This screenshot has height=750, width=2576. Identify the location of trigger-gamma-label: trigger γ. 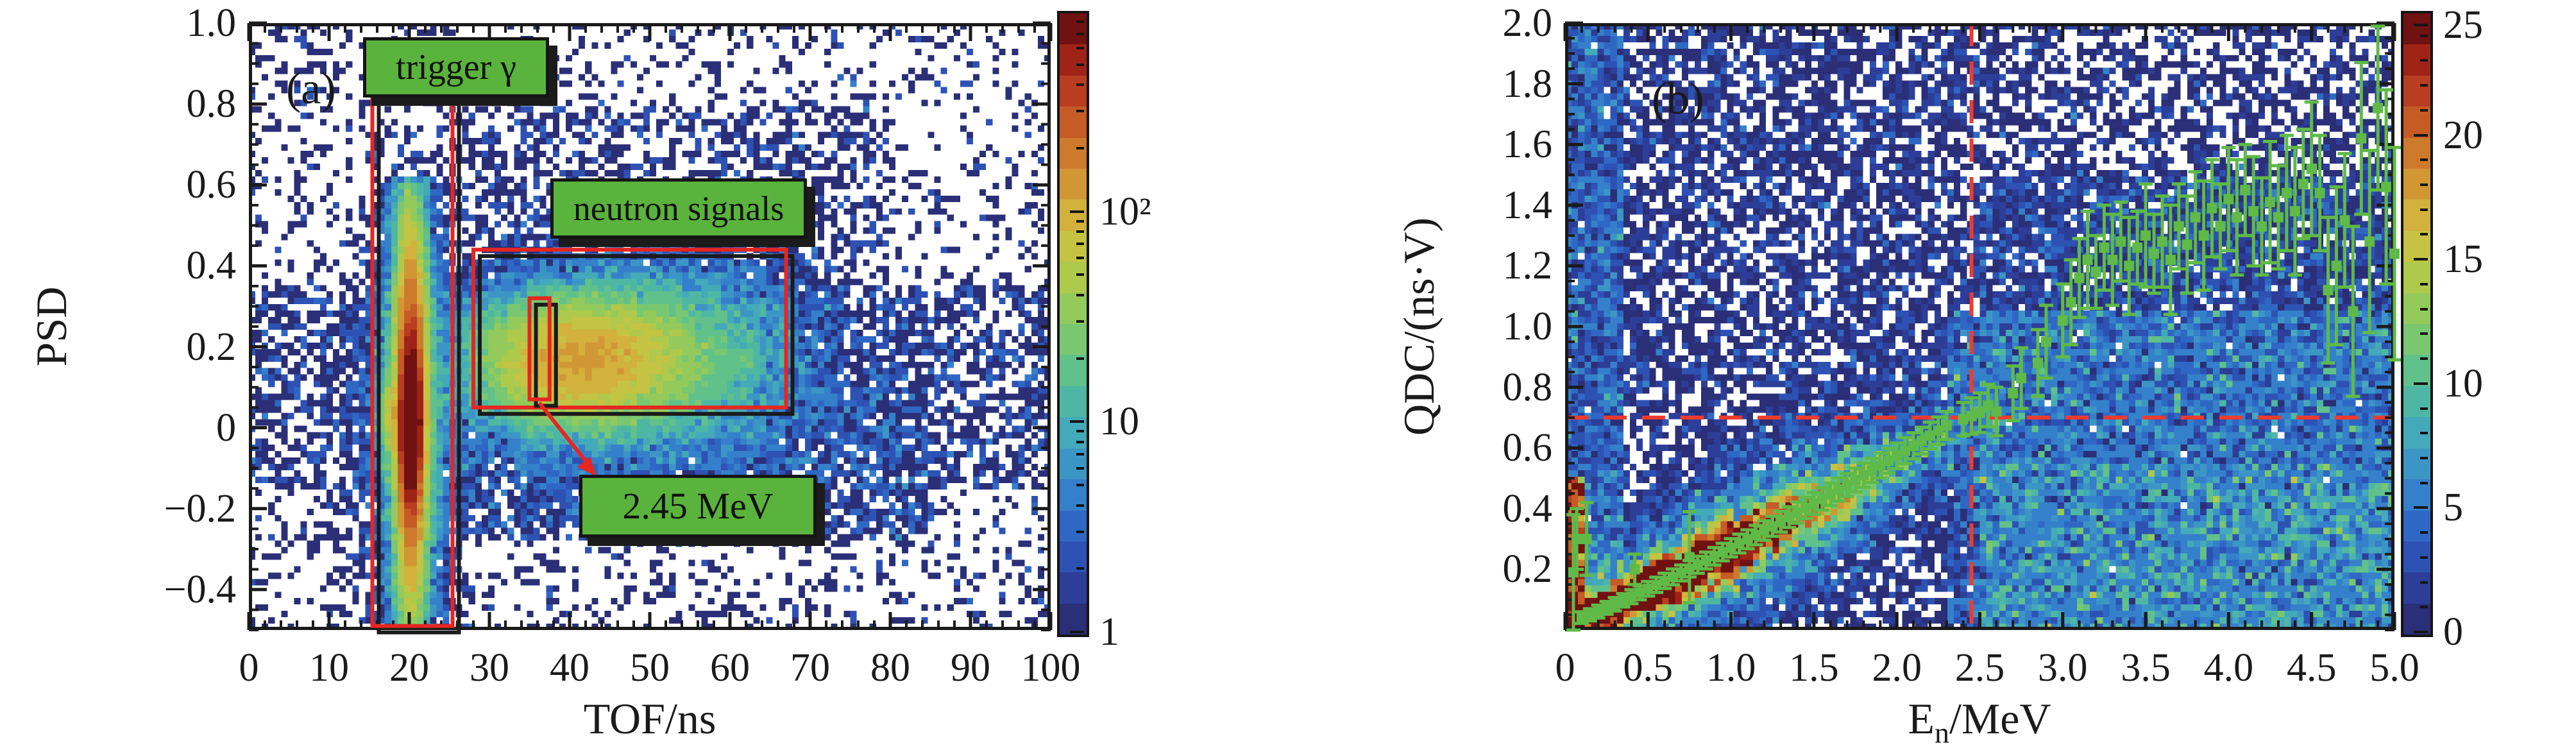
(456, 67).